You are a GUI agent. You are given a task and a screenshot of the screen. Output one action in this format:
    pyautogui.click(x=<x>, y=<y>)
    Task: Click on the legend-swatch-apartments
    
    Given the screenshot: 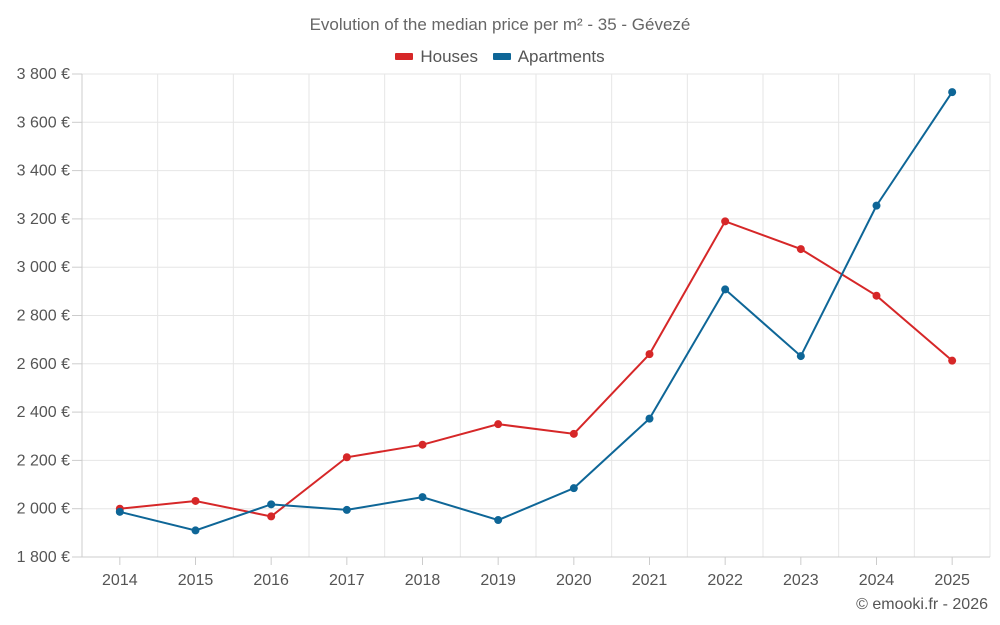 What is the action you would take?
    pyautogui.click(x=501, y=56)
    